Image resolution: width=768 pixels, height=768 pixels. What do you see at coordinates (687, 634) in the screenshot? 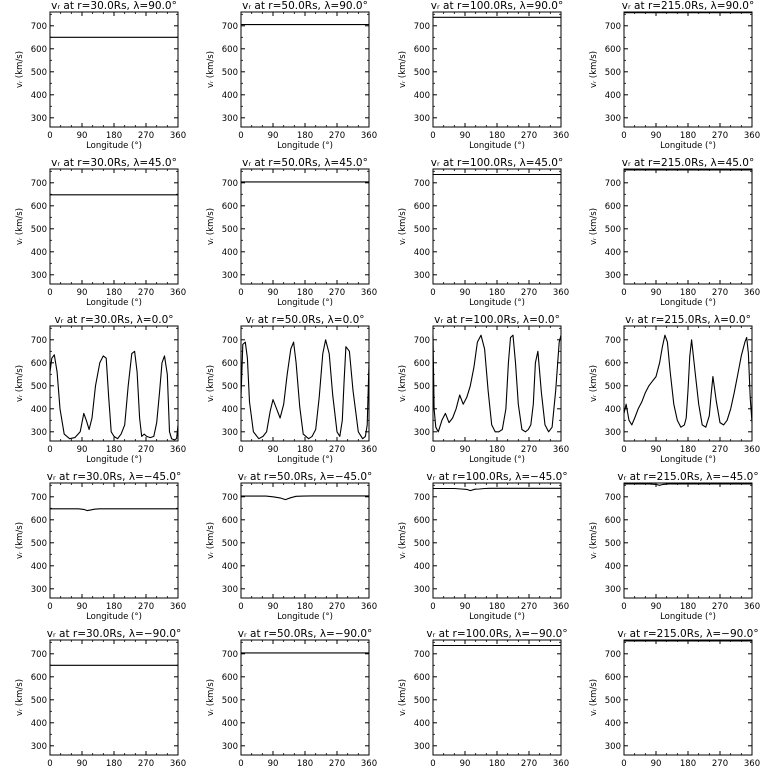
I see `panel-title: vᵣ at r=215.0Rs, λ=−90.0°` at bounding box center [687, 634].